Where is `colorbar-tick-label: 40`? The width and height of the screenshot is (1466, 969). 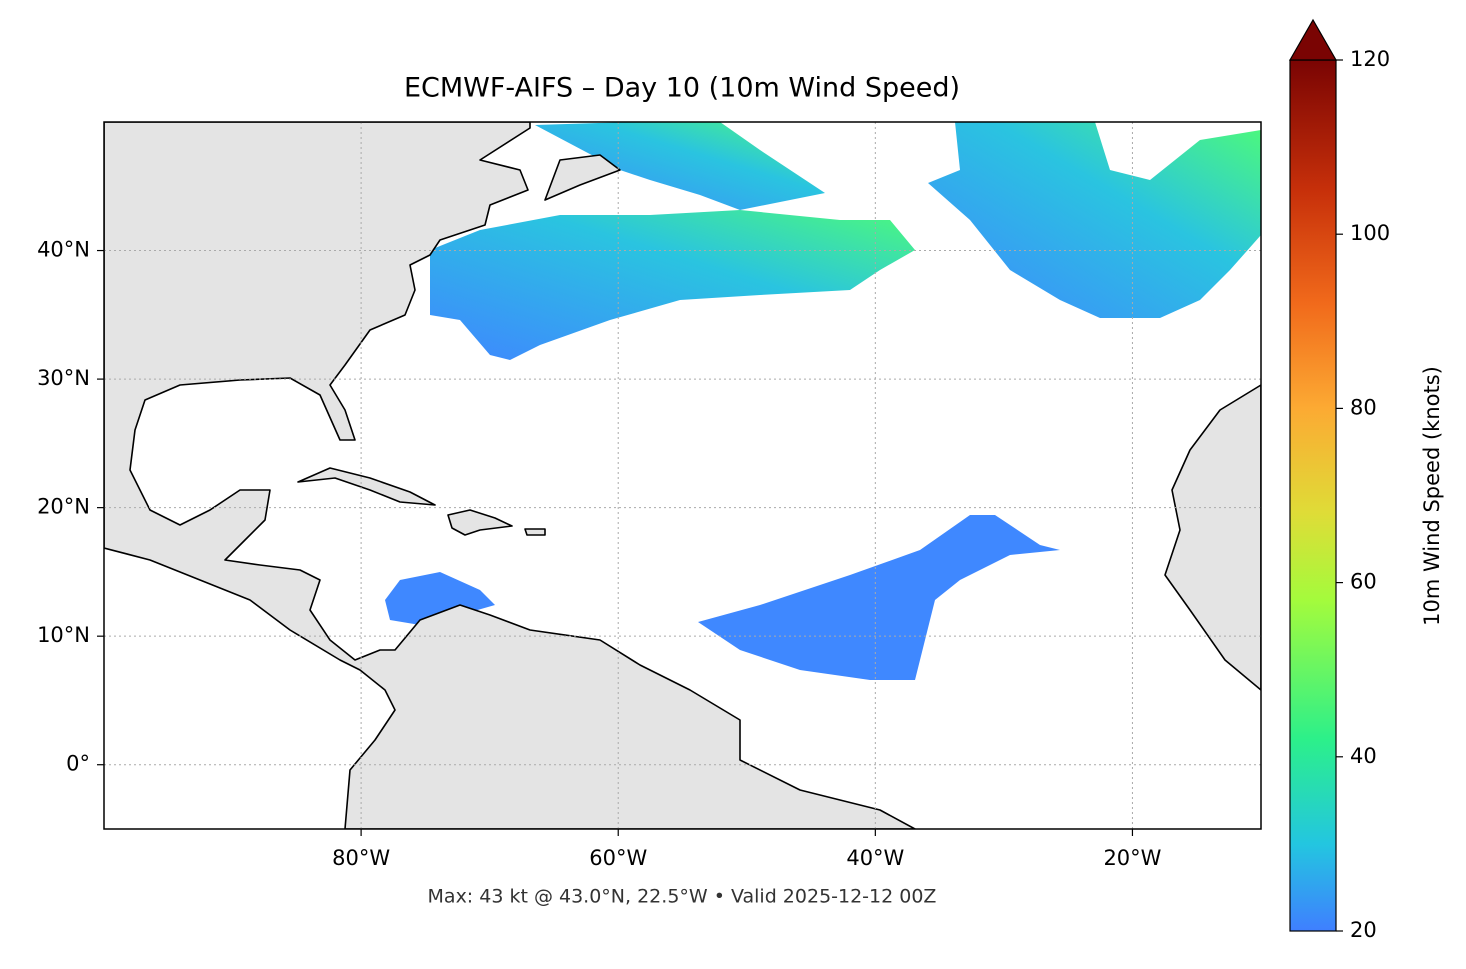
colorbar-tick-label: 40 is located at coordinates (1363, 756).